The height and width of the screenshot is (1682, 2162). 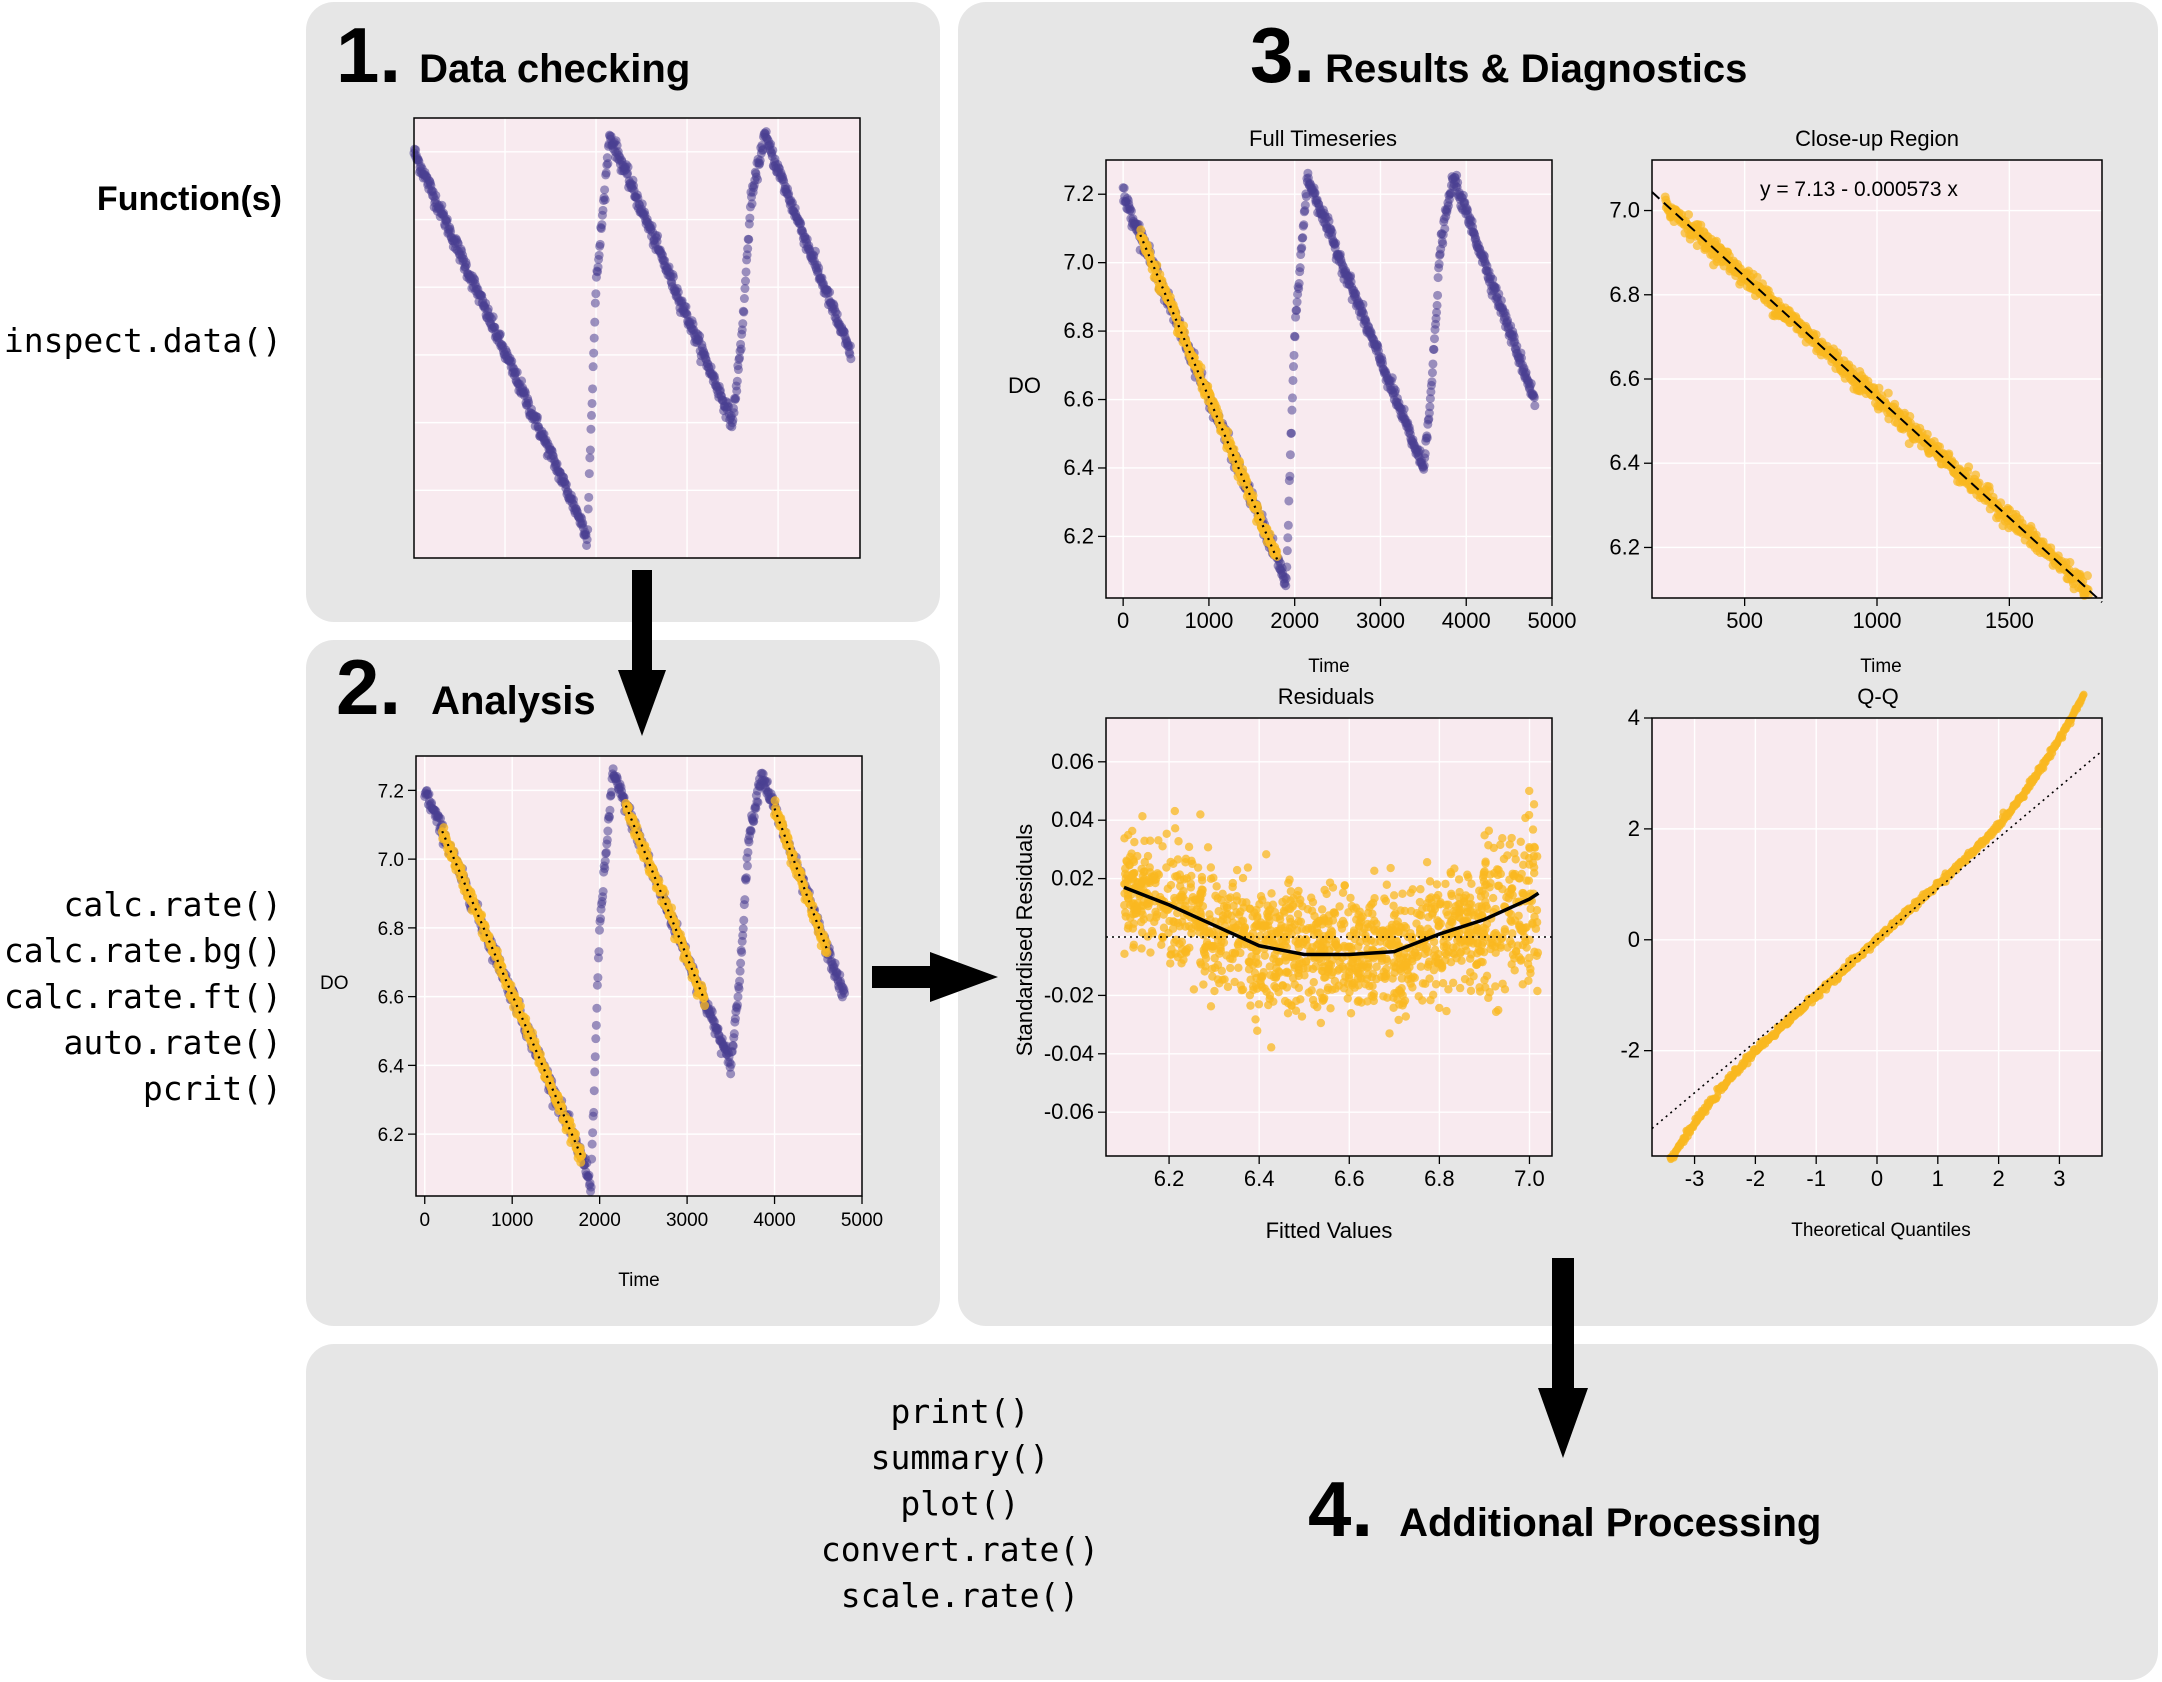 I want to click on function-item: print(), so click(x=960, y=1411).